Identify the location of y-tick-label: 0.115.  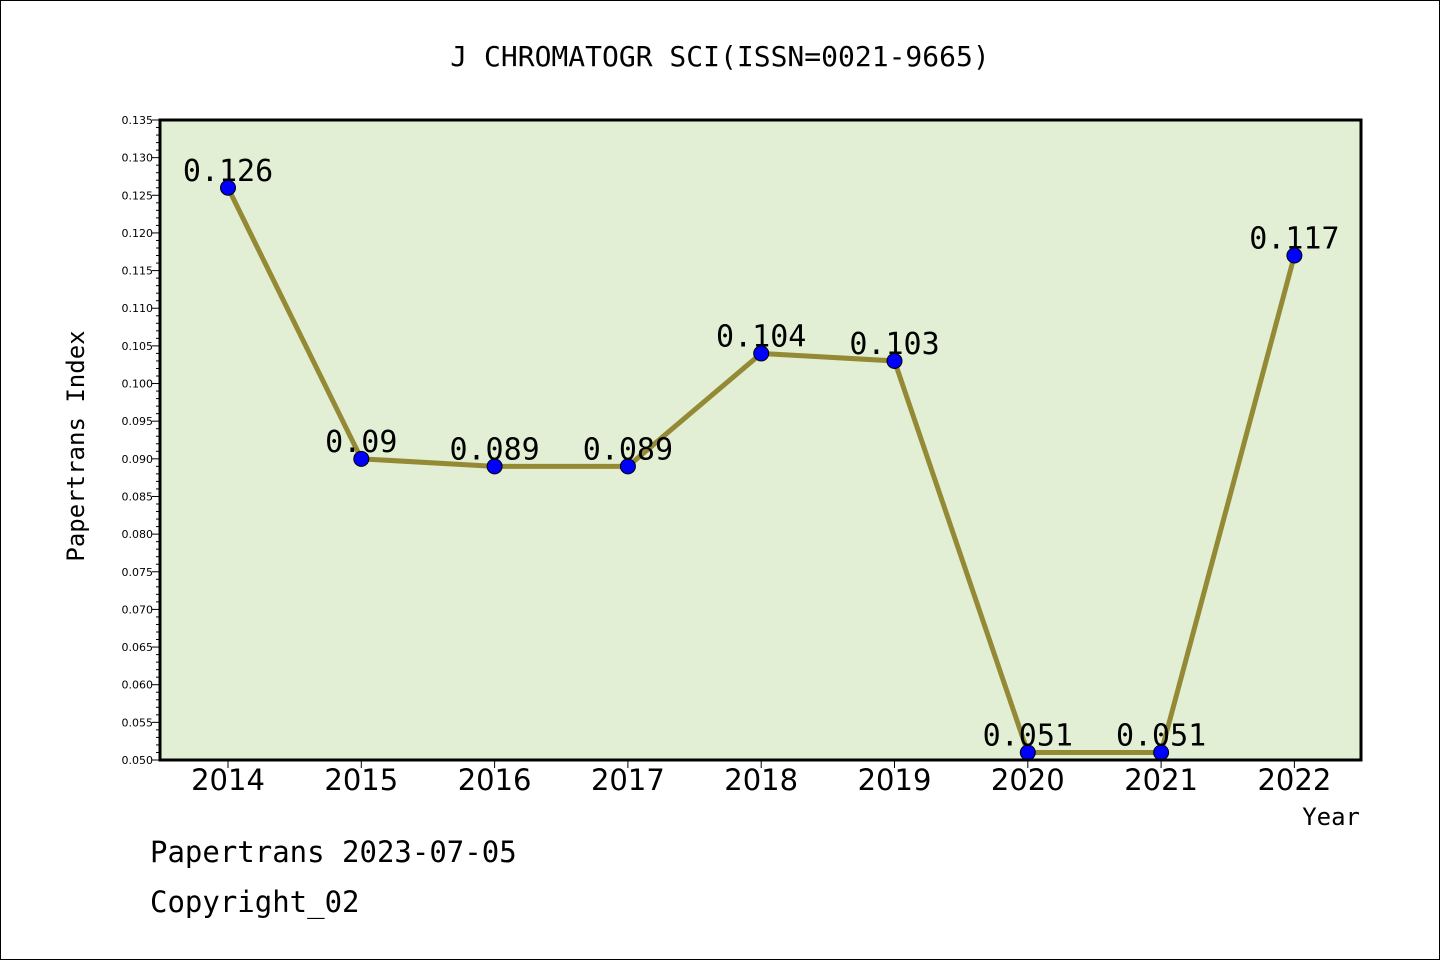
(138, 271).